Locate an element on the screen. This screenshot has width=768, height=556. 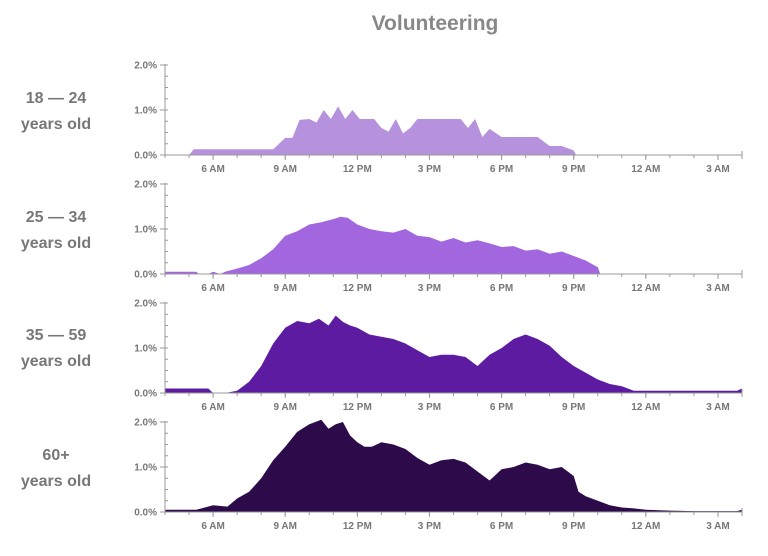
row-label-age-range: 60+ is located at coordinates (56, 455).